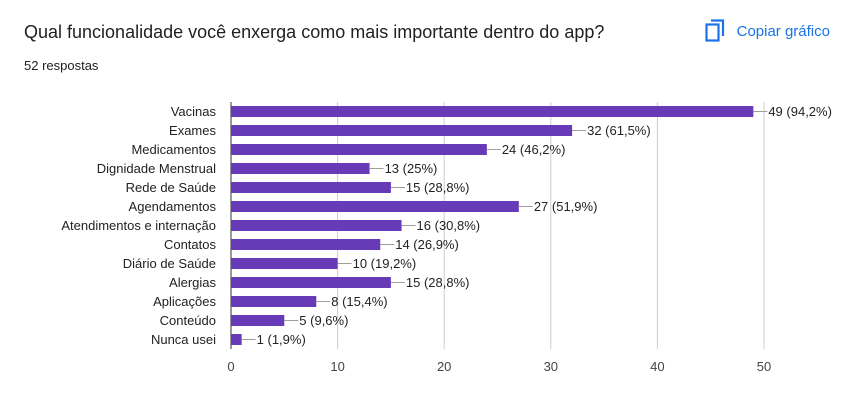 This screenshot has height=411, width=856. What do you see at coordinates (173, 149) in the screenshot?
I see `category-label: Medicamentos` at bounding box center [173, 149].